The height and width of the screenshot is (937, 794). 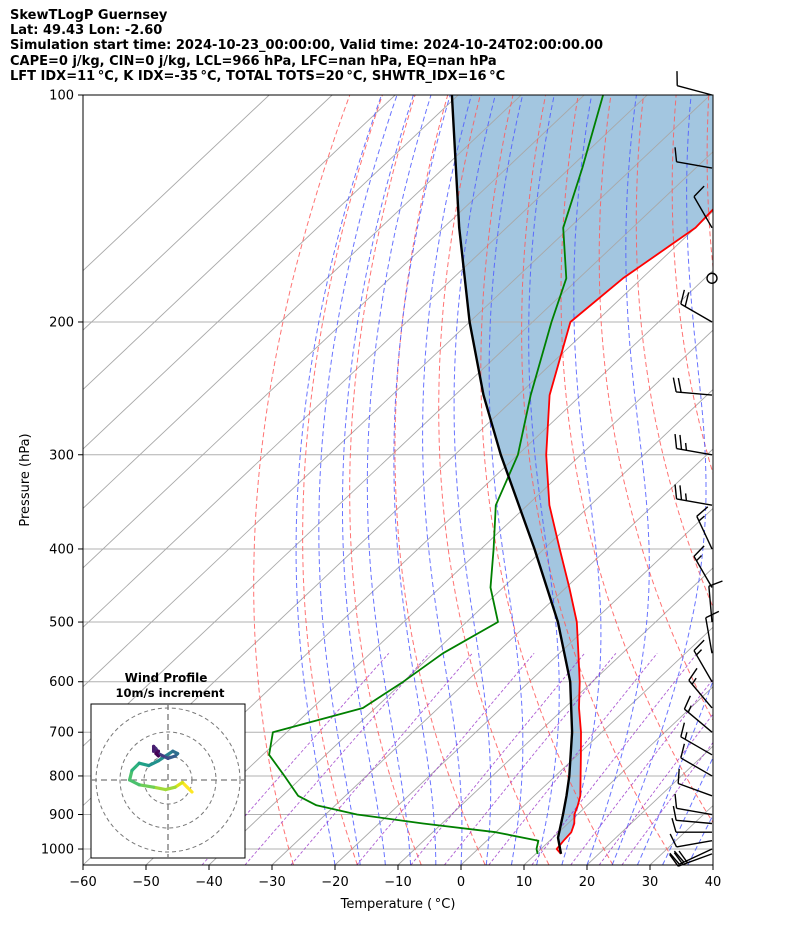 I want to click on wind-barbs, so click(x=696, y=469).